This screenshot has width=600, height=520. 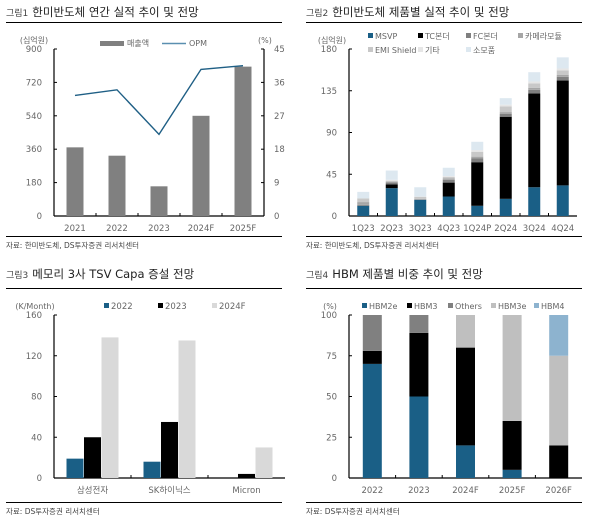 I want to click on y-tick-label: 360, so click(x=34, y=150).